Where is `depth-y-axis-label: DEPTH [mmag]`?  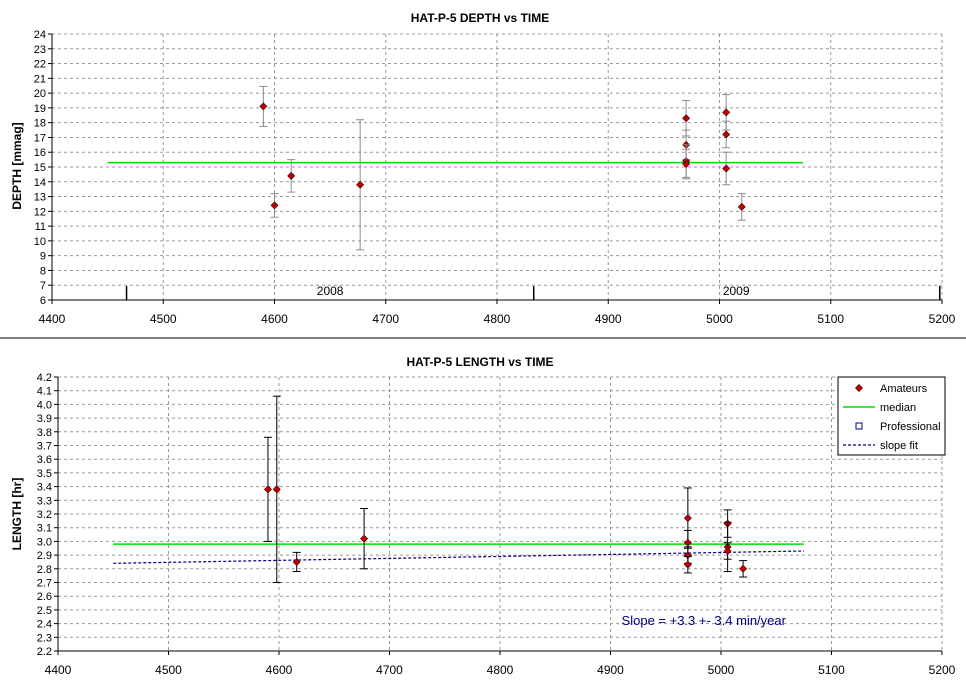
depth-y-axis-label: DEPTH [mmag] is located at coordinates (17, 165).